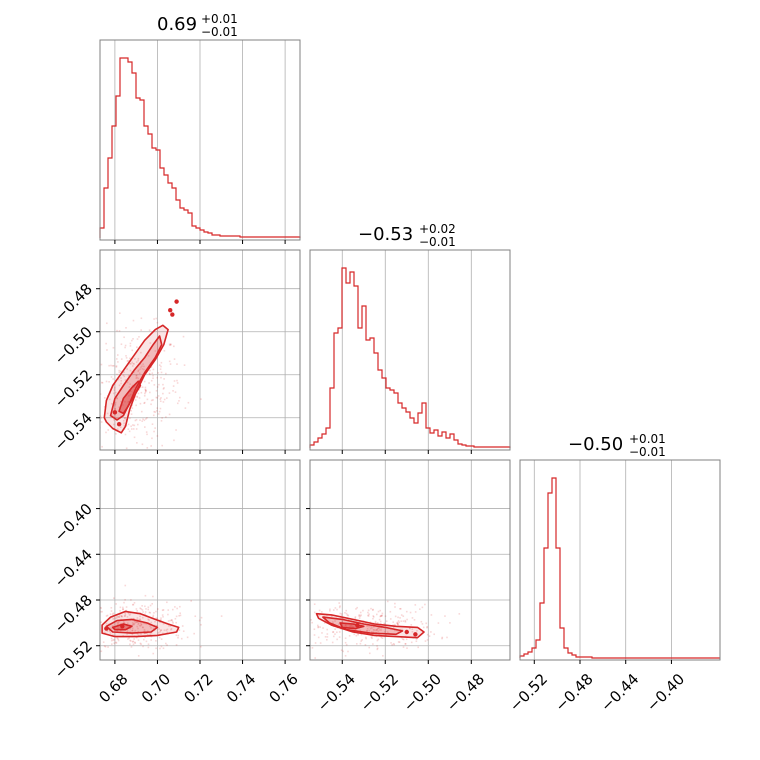 The image size is (760, 760). Describe the element at coordinates (73, 659) in the screenshot. I see `ytick-label-2-0: −0.52` at that location.